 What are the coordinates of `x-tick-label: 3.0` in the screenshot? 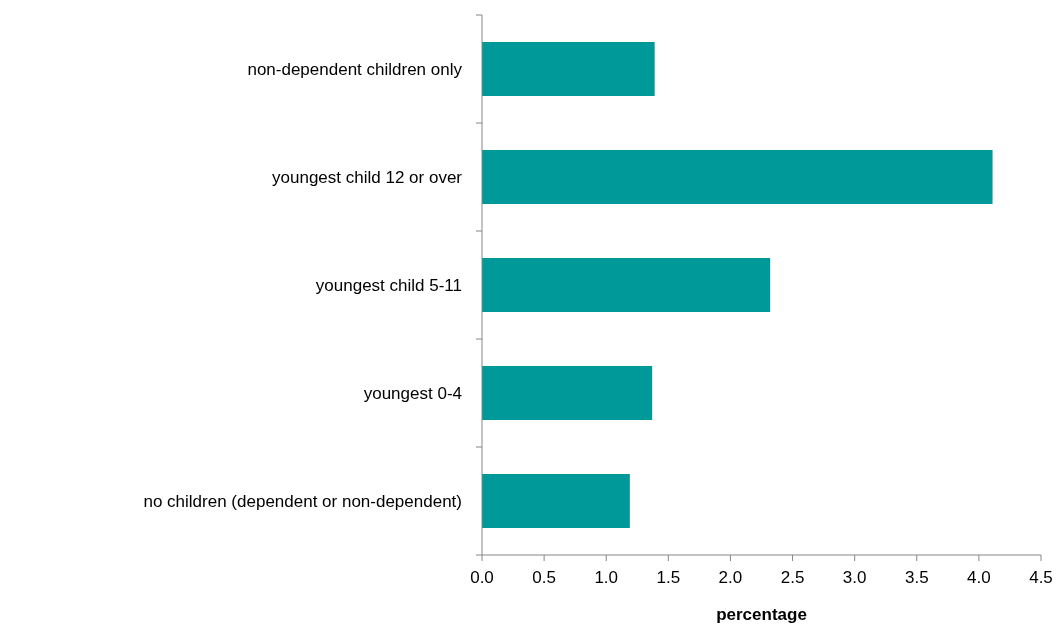 It's located at (854, 577).